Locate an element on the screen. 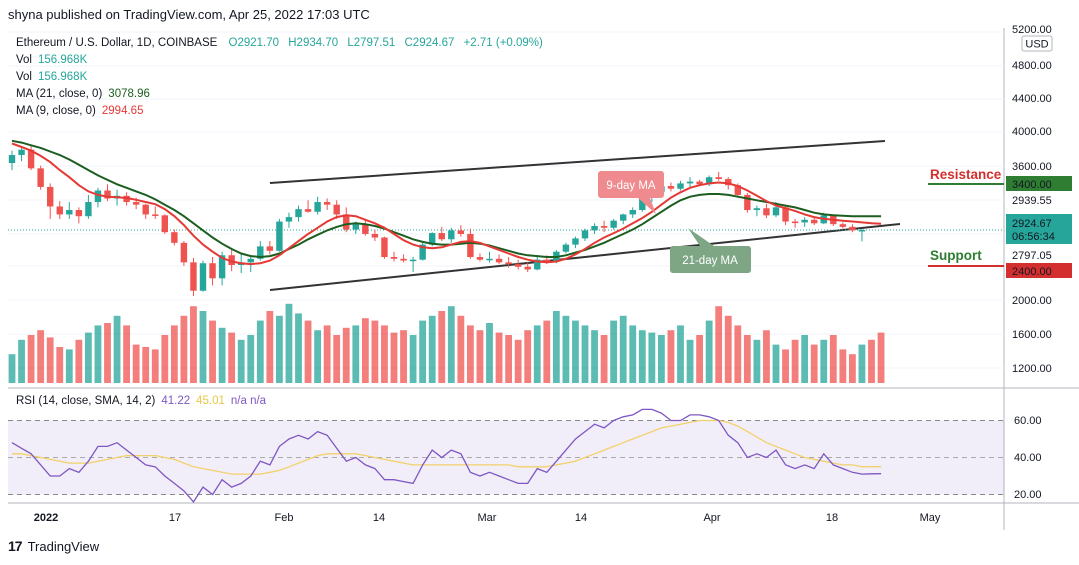  vol1-value: 156.968K is located at coordinates (63, 60).